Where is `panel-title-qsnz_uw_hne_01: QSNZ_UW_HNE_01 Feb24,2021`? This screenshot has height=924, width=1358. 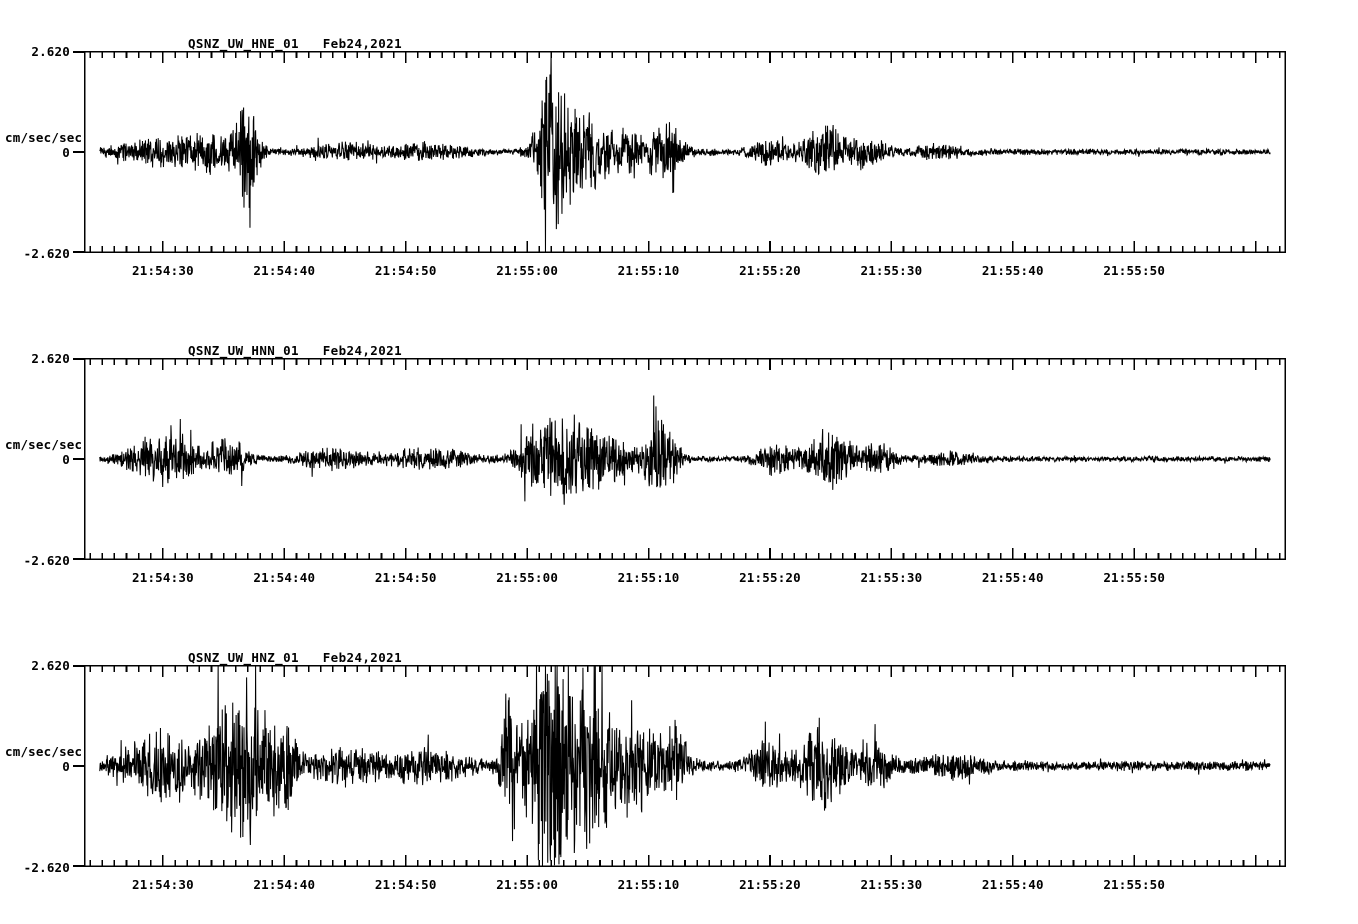 panel-title-qsnz_uw_hne_01: QSNZ_UW_HNE_01 Feb24,2021 is located at coordinates (295, 43).